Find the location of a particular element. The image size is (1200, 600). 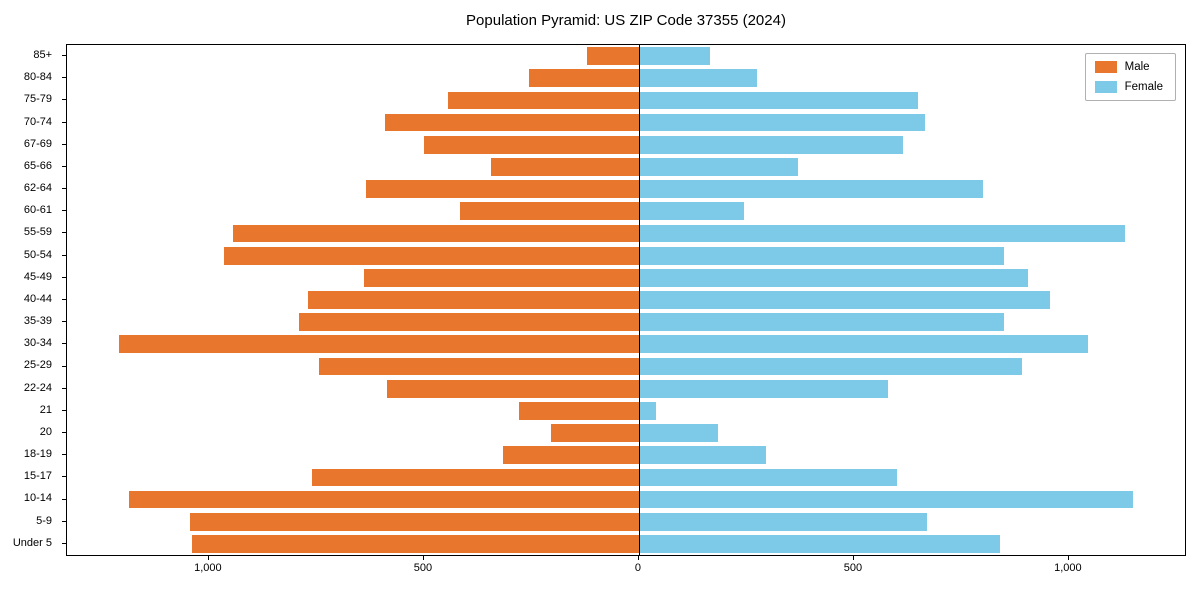

zero-axis-line is located at coordinates (639, 300).